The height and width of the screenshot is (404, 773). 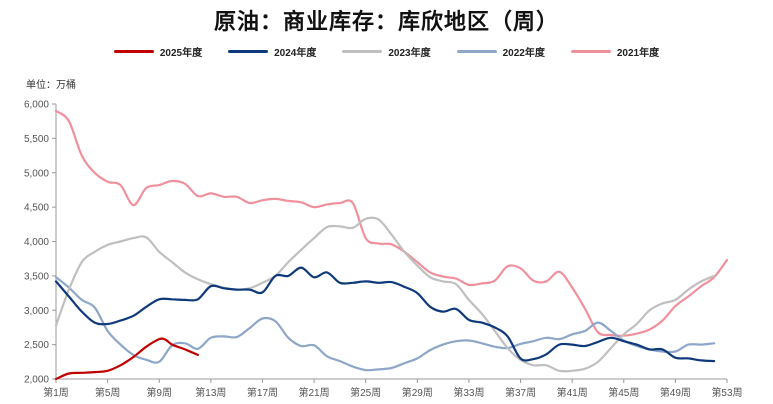 What do you see at coordinates (108, 392) in the screenshot?
I see `x-tick-label: 第5周` at bounding box center [108, 392].